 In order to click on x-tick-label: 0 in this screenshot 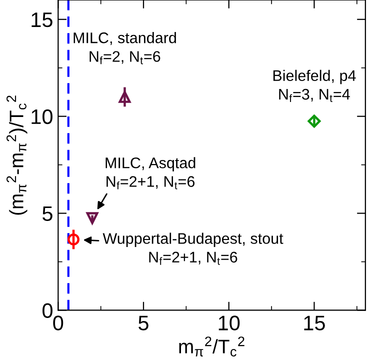, I will do `click(58, 323)`.